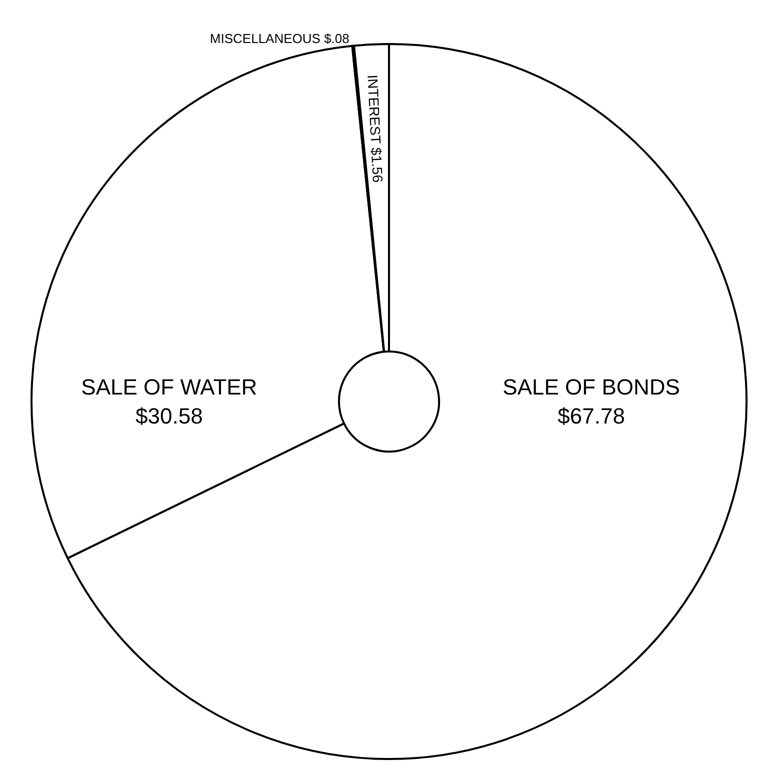 The height and width of the screenshot is (771, 778). I want to click on data-label: $67.78, so click(591, 415).